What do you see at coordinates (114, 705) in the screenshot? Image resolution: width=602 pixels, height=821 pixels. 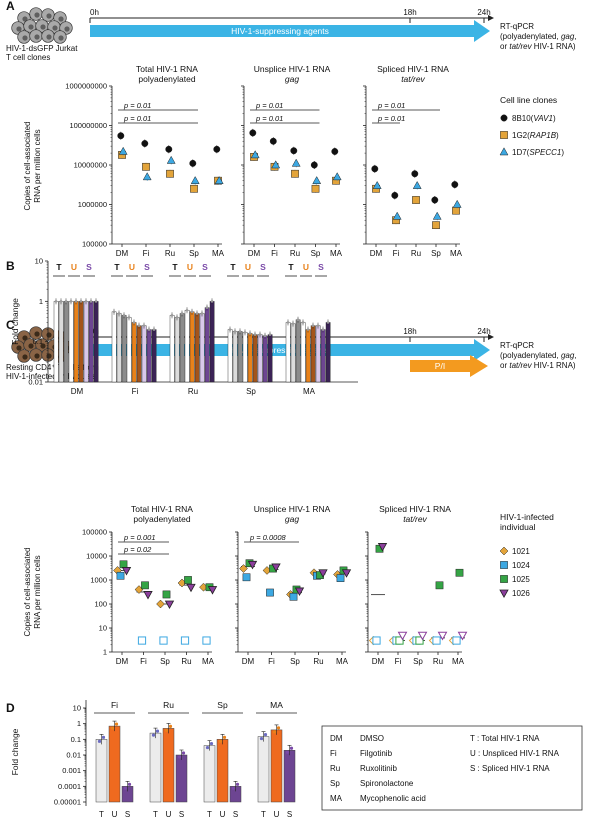 I see `category-label: Fi` at bounding box center [114, 705].